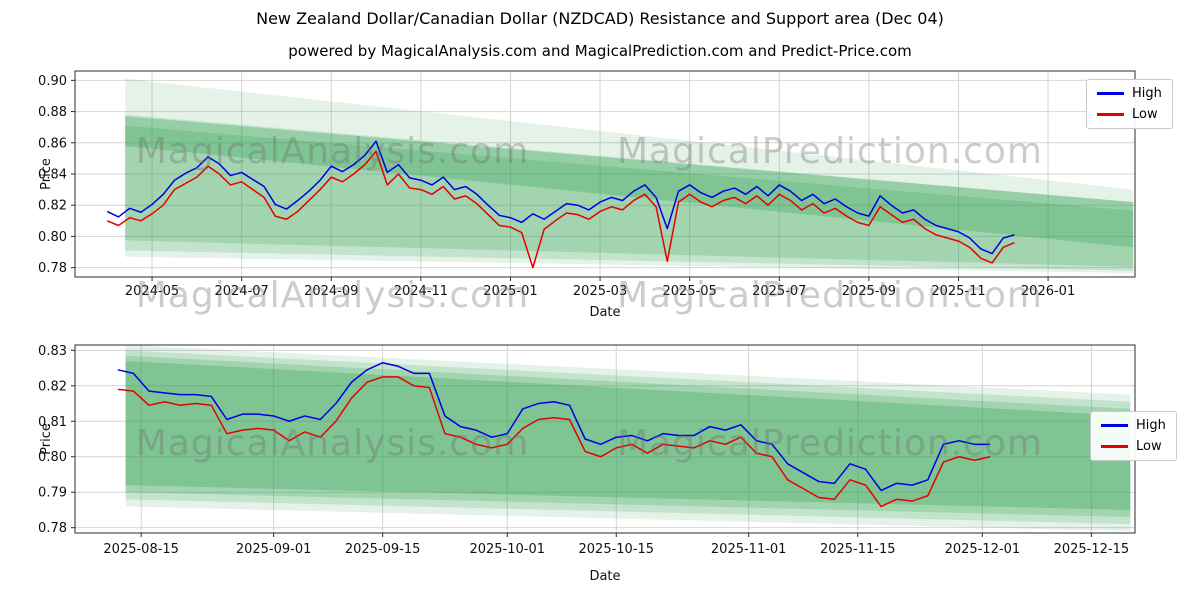 This screenshot has height=600, width=1200. I want to click on x-tick-label: 2025-07, so click(779, 291).